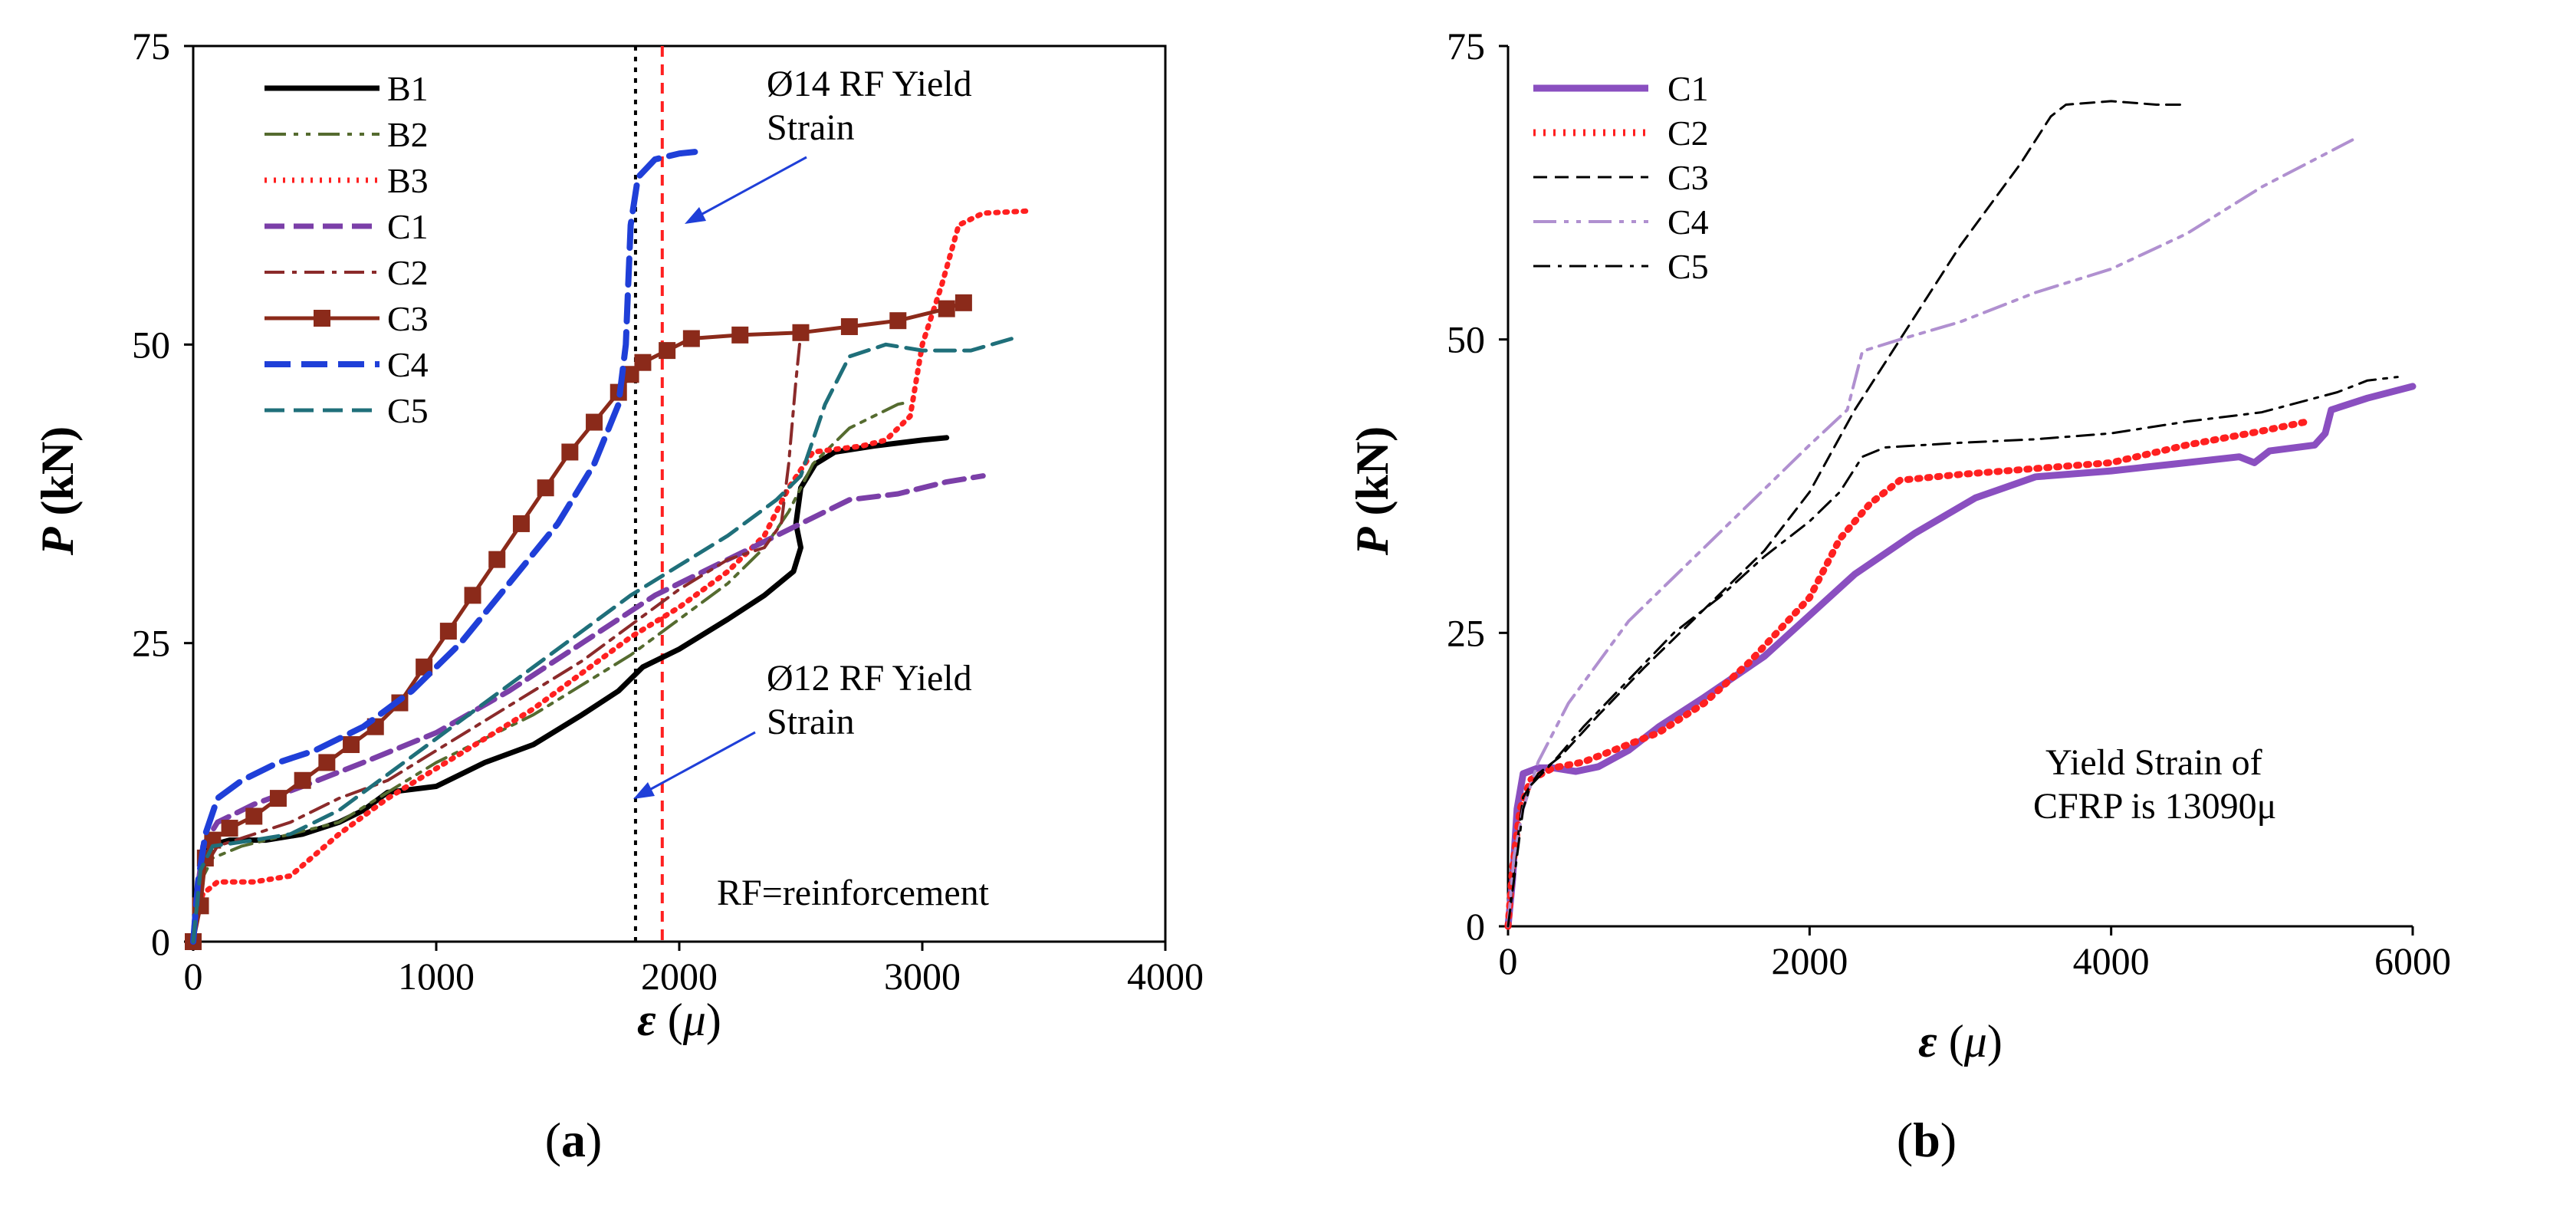 This screenshot has height=1220, width=2576. Describe the element at coordinates (1961, 1041) in the screenshot. I see `panel-b-x-axis-label: ε (μ)` at that location.